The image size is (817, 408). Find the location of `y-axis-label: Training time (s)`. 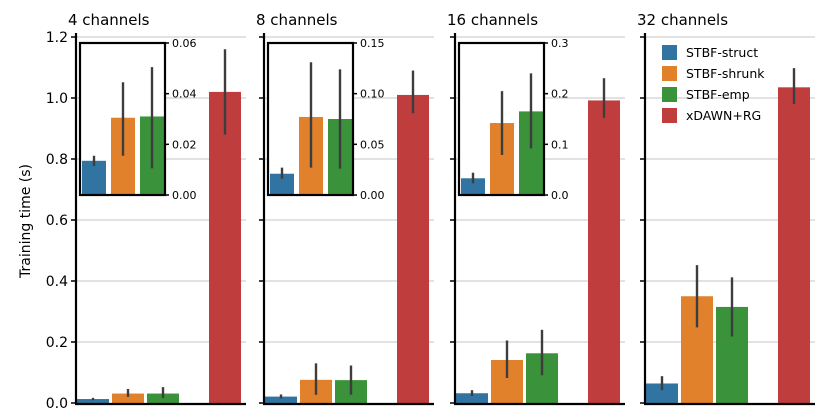

y-axis-label: Training time (s) is located at coordinates (26, 221).